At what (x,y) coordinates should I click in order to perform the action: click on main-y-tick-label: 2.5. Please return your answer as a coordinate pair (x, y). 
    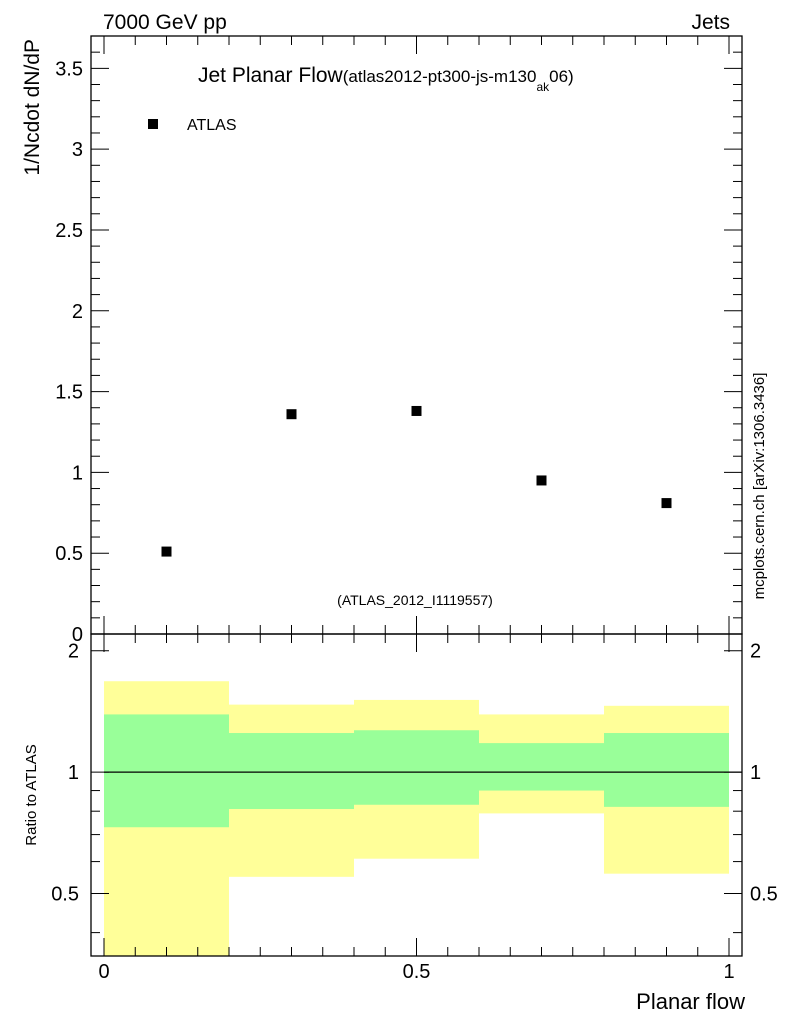
    Looking at the image, I should click on (69, 231).